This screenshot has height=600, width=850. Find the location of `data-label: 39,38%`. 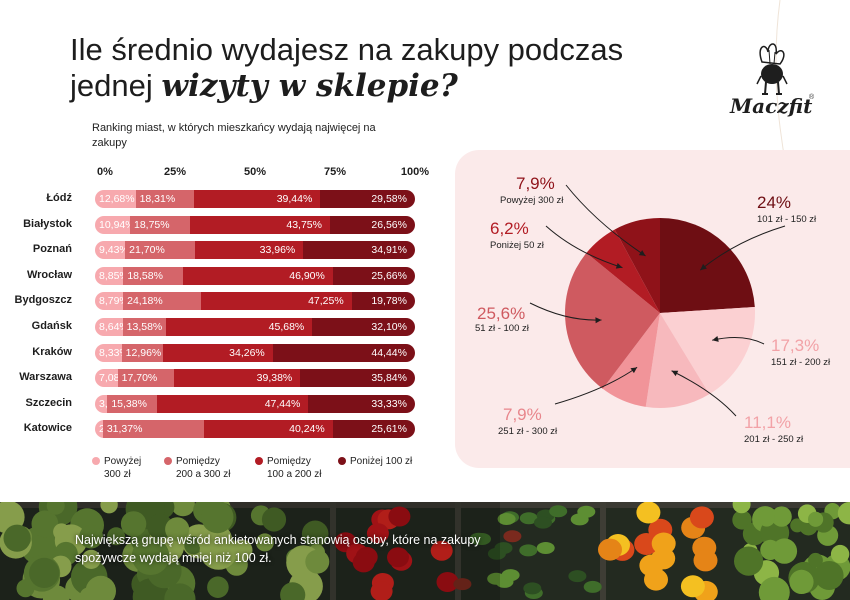

data-label: 39,38% is located at coordinates (274, 378).